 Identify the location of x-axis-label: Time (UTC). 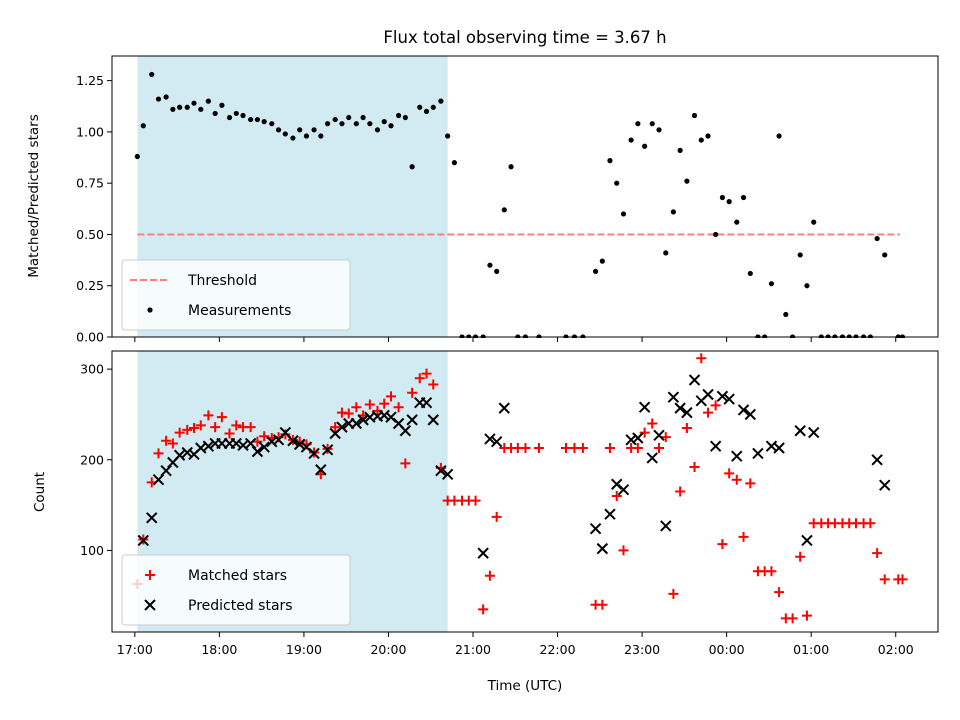
(525, 686).